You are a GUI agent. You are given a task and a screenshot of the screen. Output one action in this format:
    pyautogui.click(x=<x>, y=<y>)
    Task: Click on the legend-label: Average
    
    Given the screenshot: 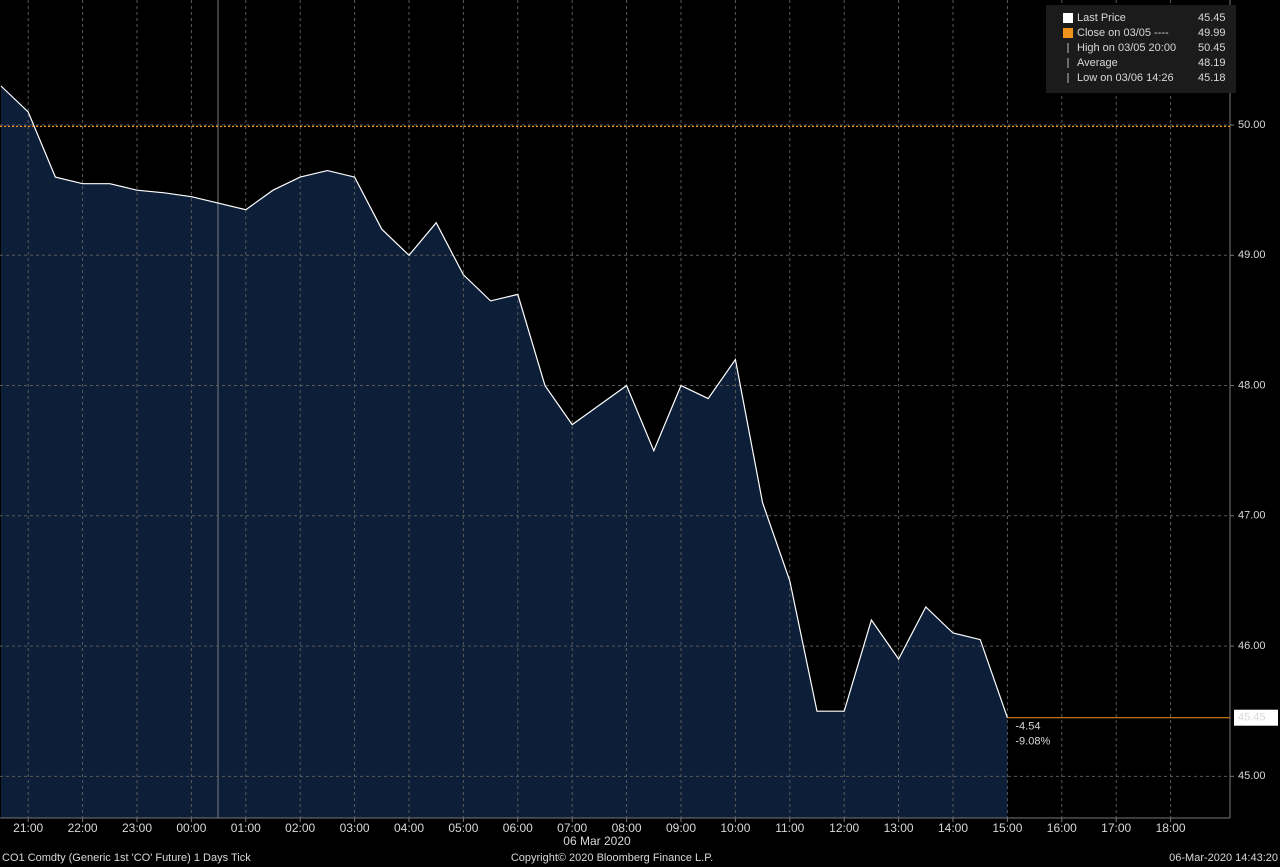 What is the action you would take?
    pyautogui.click(x=1097, y=63)
    